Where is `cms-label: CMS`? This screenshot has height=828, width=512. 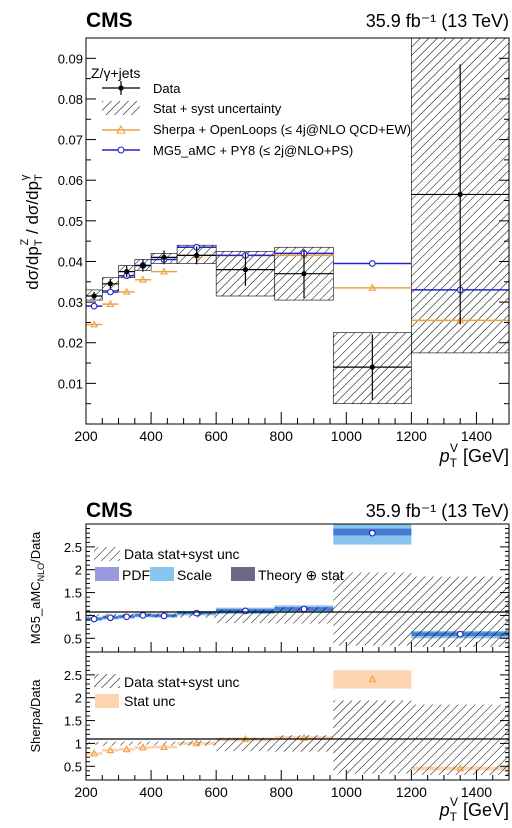
cms-label: CMS is located at coordinates (109, 20).